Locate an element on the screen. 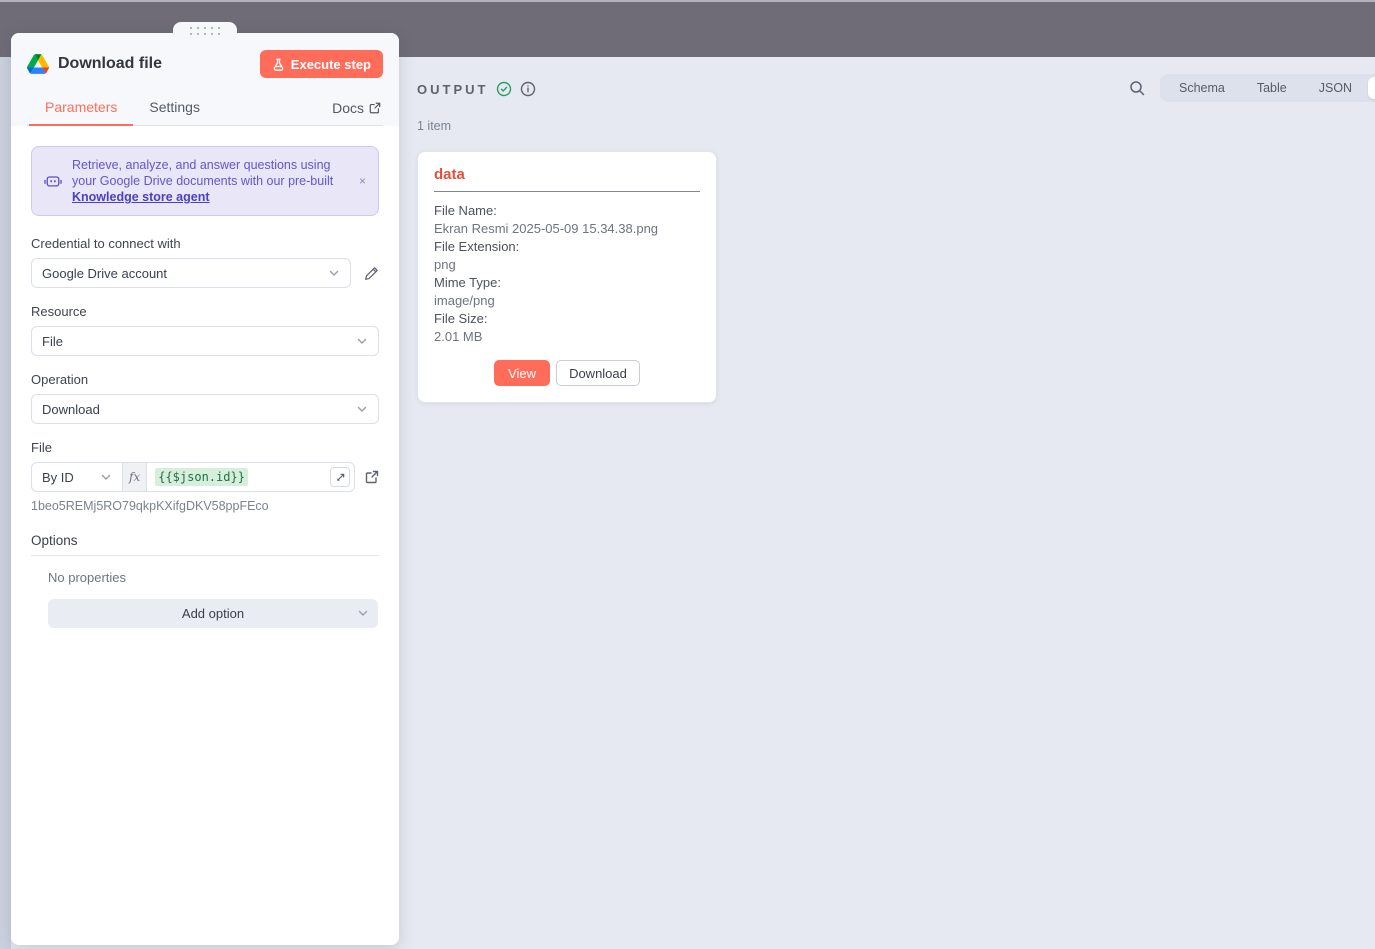  options-section-label: Options is located at coordinates (205, 544).